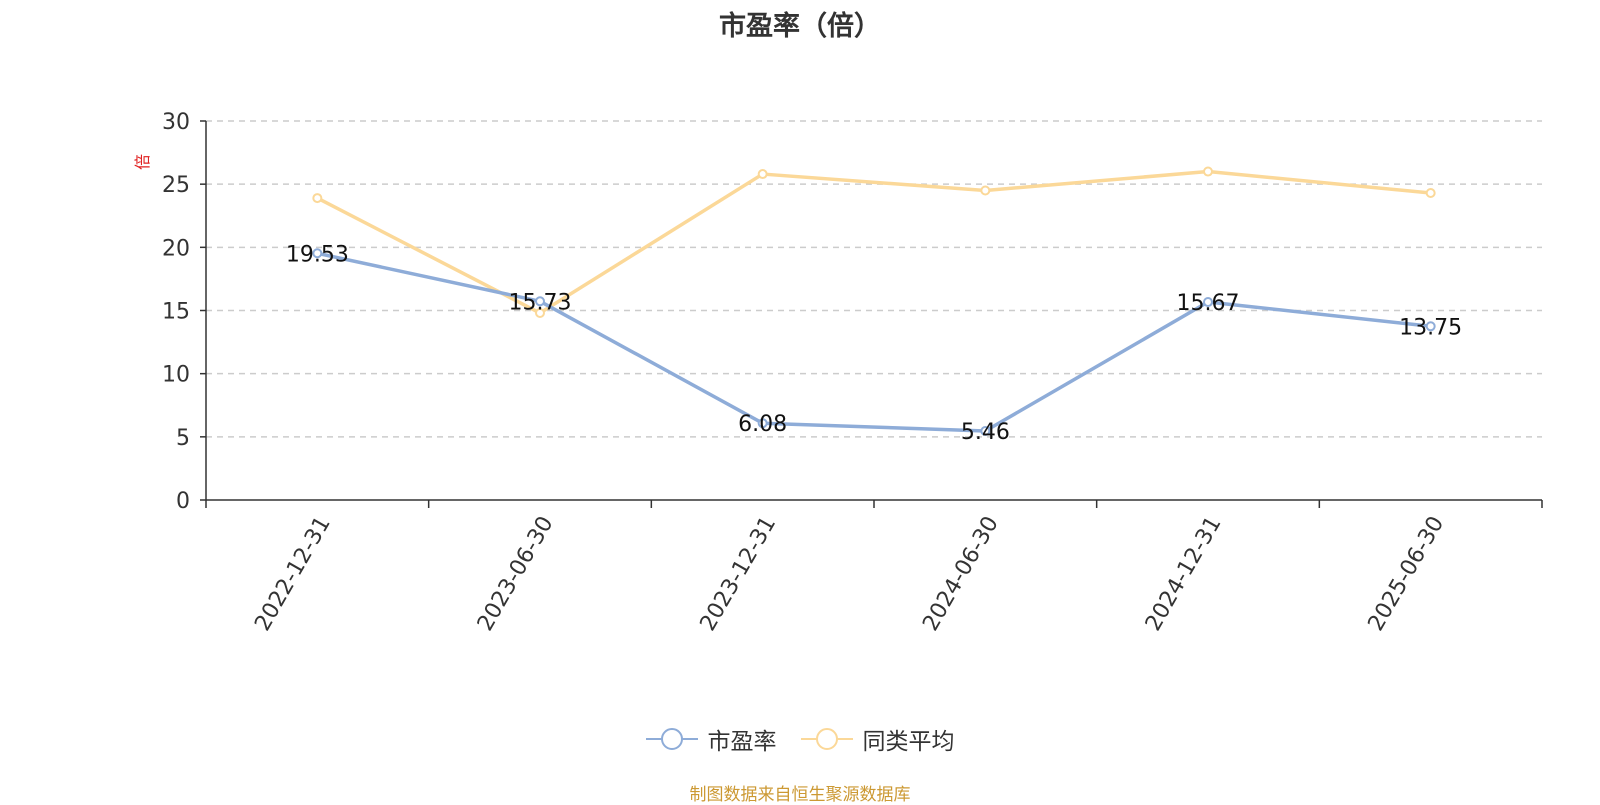 This screenshot has width=1600, height=805. What do you see at coordinates (142, 162) in the screenshot?
I see `y-axis-unit-label: 倍` at bounding box center [142, 162].